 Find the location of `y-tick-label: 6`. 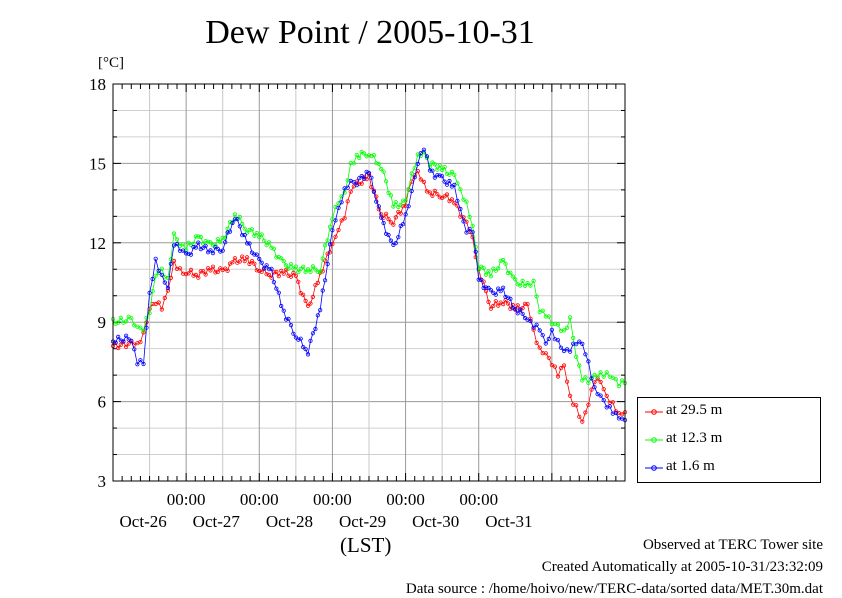

y-tick-label: 6 is located at coordinates (102, 402).